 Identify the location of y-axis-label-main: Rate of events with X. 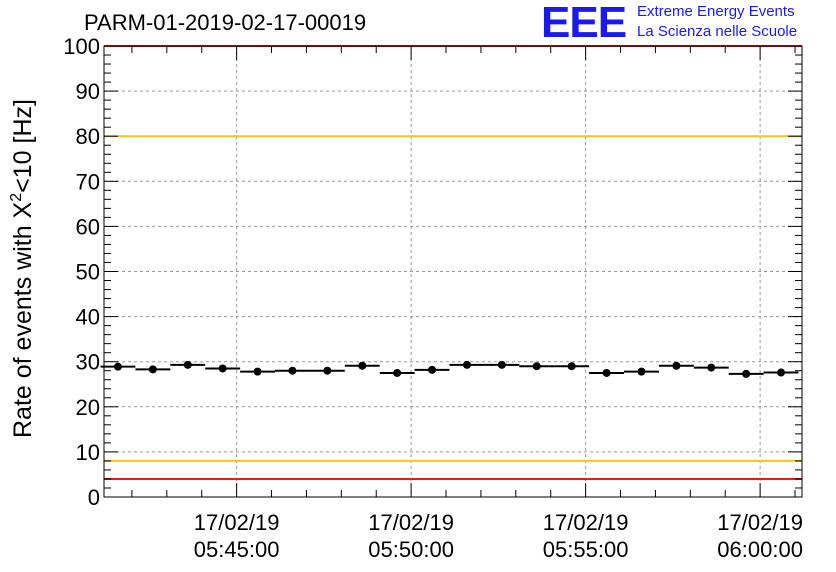
(23, 319).